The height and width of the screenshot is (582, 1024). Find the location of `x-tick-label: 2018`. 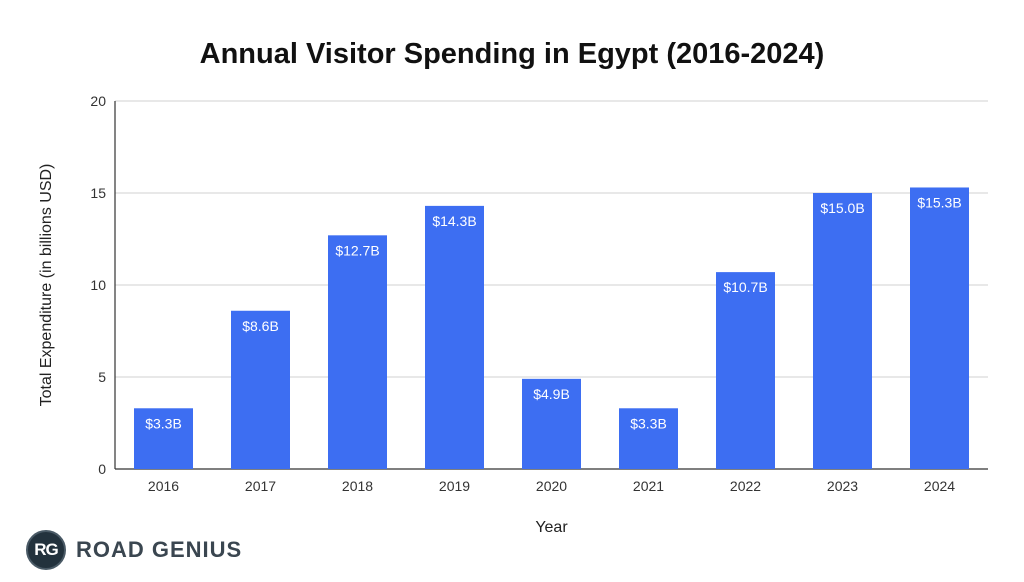

x-tick-label: 2018 is located at coordinates (357, 486).